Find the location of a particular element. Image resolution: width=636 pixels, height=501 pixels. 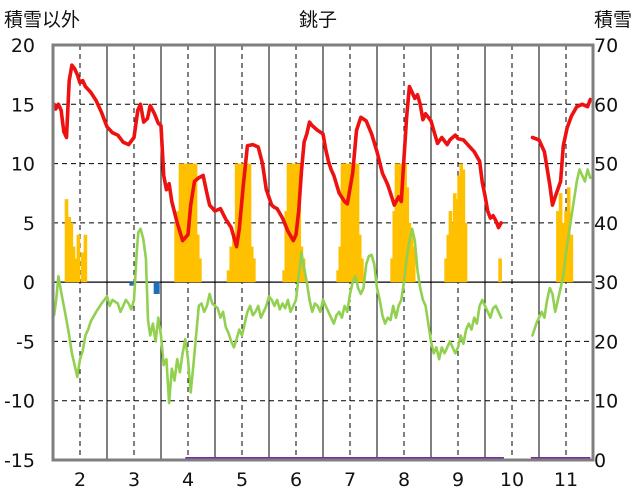

y-right-tick-label: 70 is located at coordinates (606, 46).